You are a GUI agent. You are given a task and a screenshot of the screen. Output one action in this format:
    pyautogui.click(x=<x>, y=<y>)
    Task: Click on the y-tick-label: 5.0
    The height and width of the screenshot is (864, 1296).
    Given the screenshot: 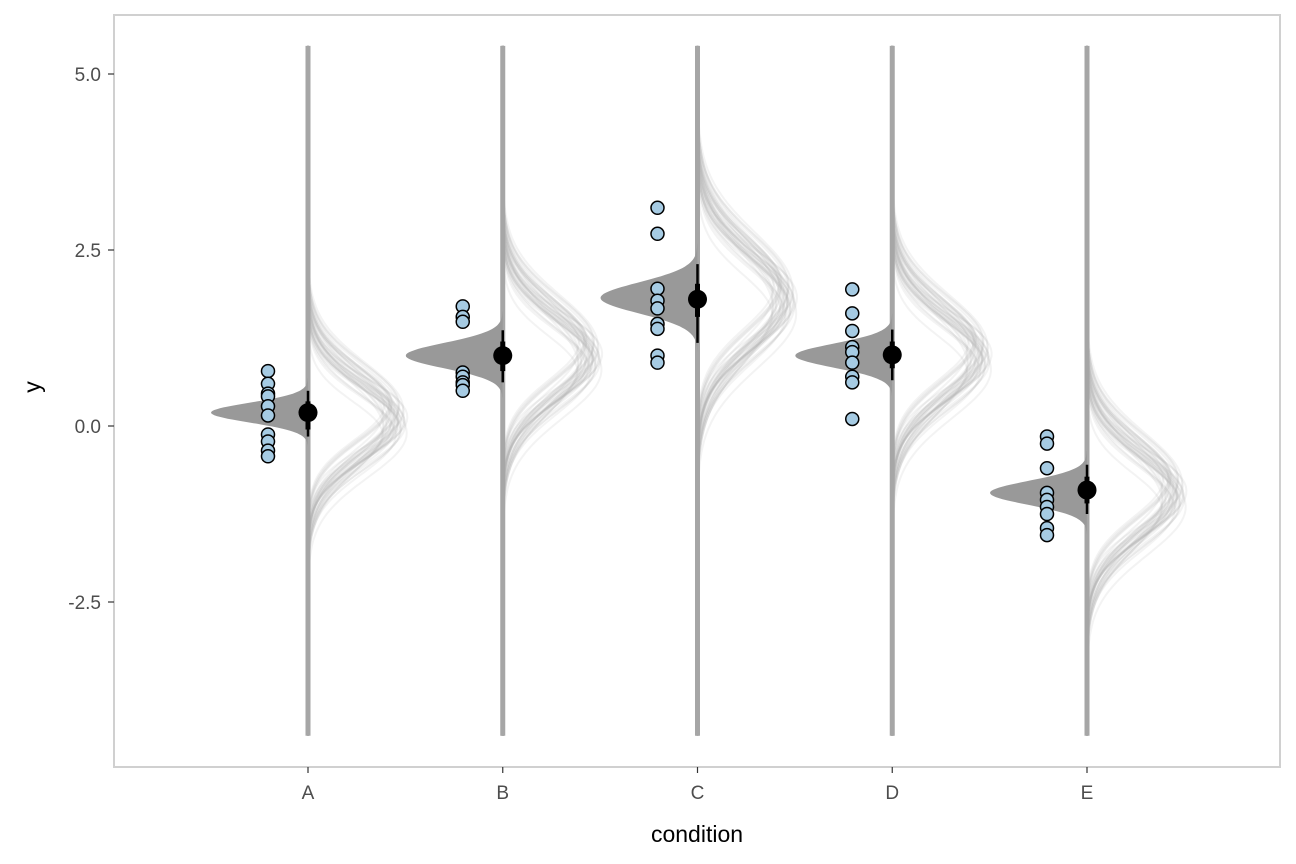 What is the action you would take?
    pyautogui.click(x=88, y=75)
    